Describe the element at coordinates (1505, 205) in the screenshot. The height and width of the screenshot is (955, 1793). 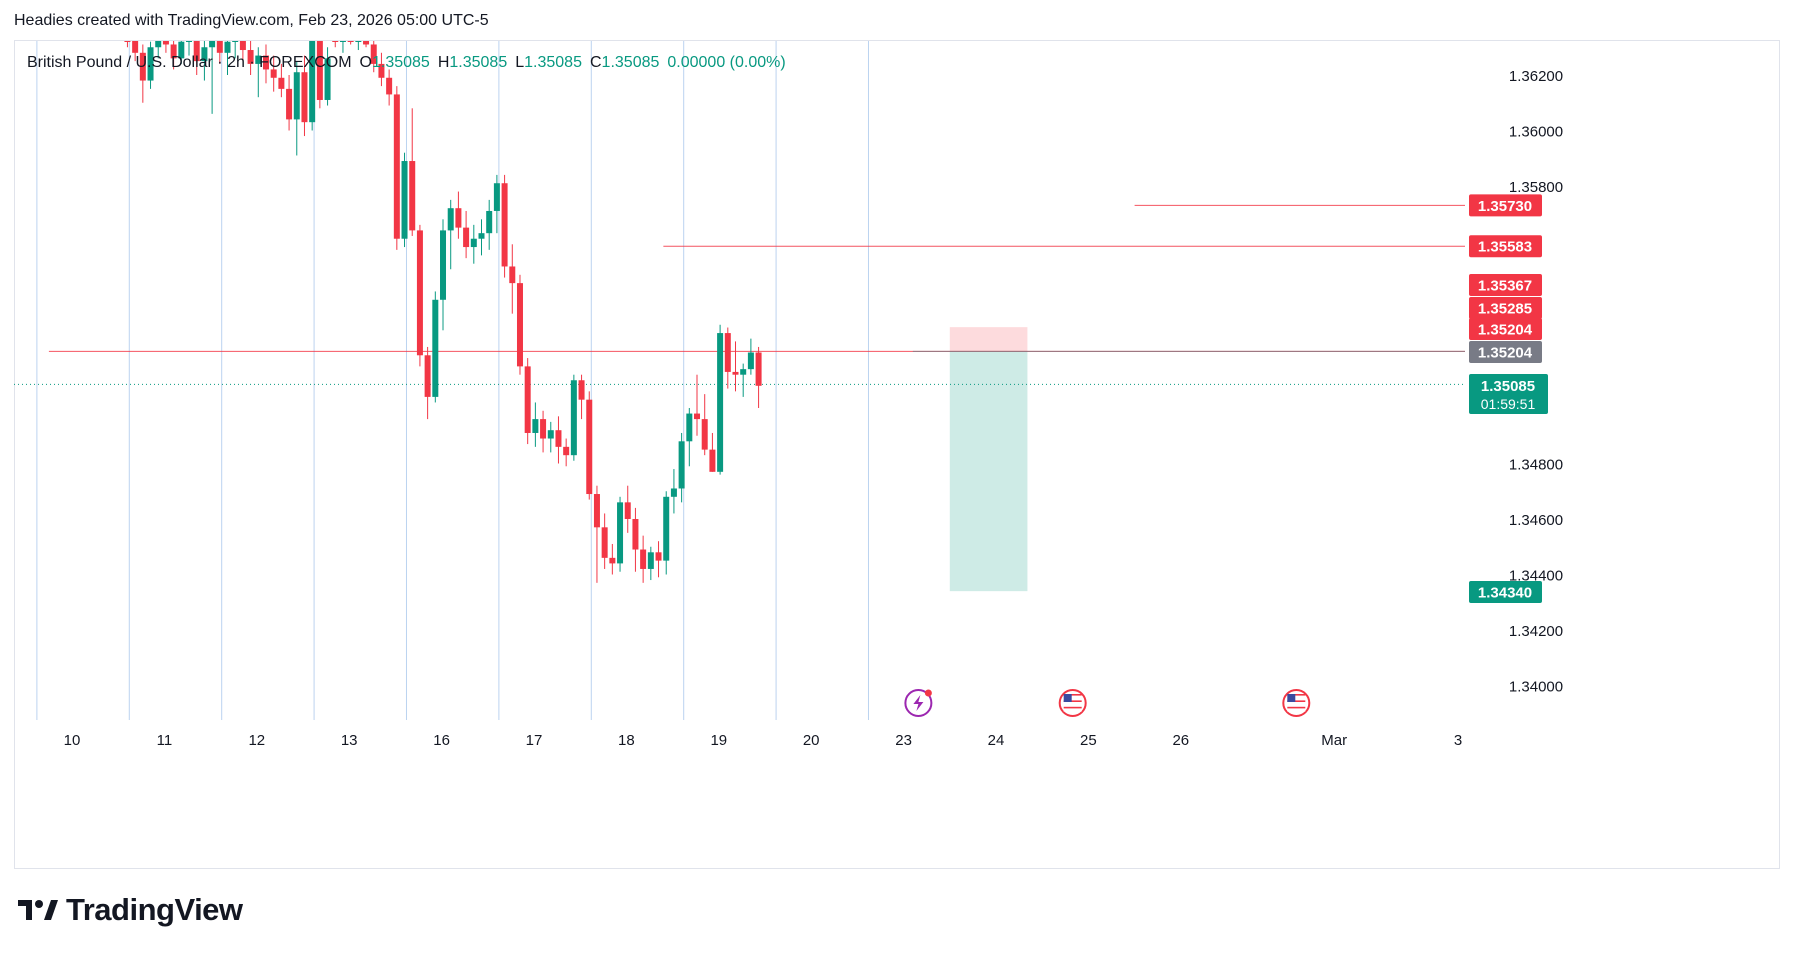
I see `level-price-tag: 1.35730` at that location.